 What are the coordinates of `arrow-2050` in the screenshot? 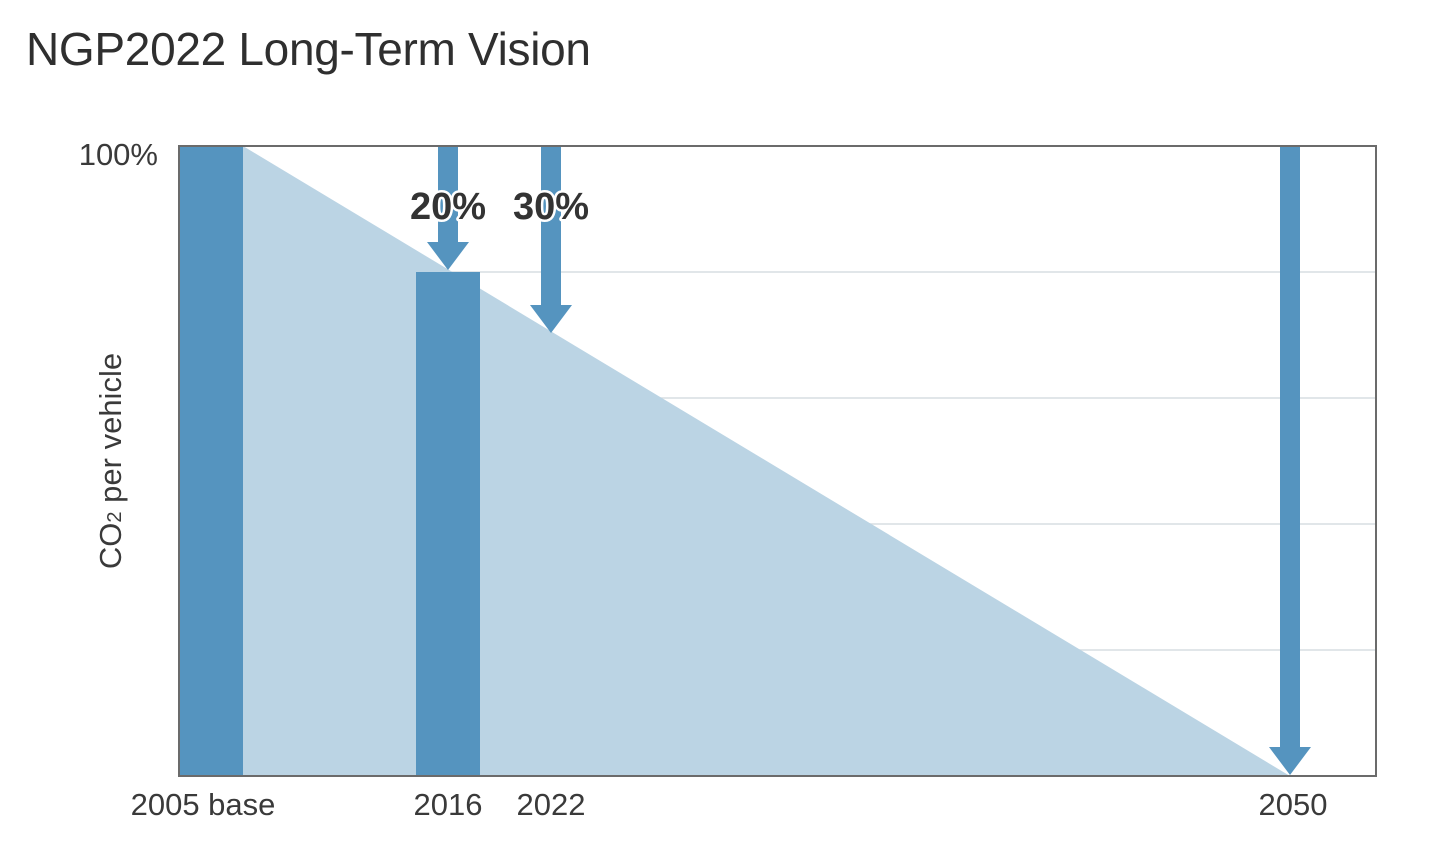 It's located at (1290, 460).